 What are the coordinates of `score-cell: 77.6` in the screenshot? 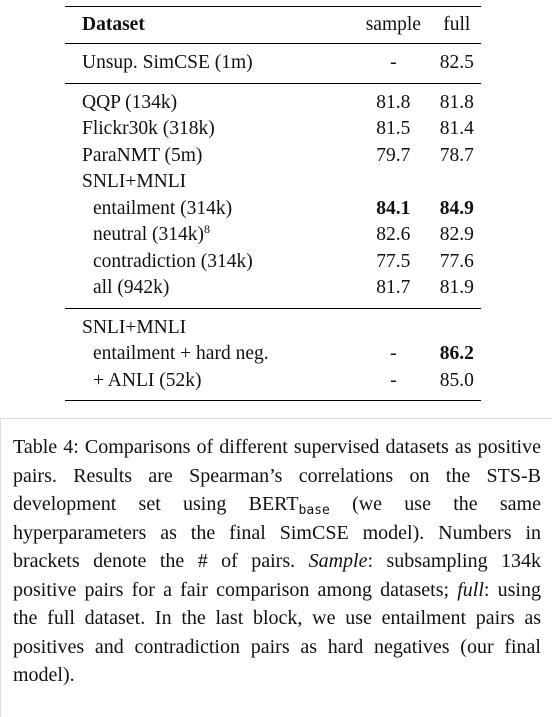 It's located at (457, 262).